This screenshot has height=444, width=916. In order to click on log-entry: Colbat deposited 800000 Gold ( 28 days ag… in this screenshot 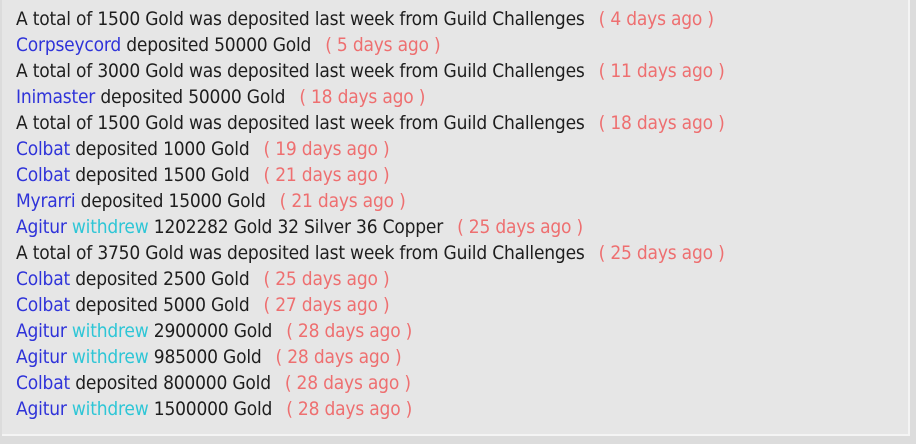, I will do `click(462, 383)`.